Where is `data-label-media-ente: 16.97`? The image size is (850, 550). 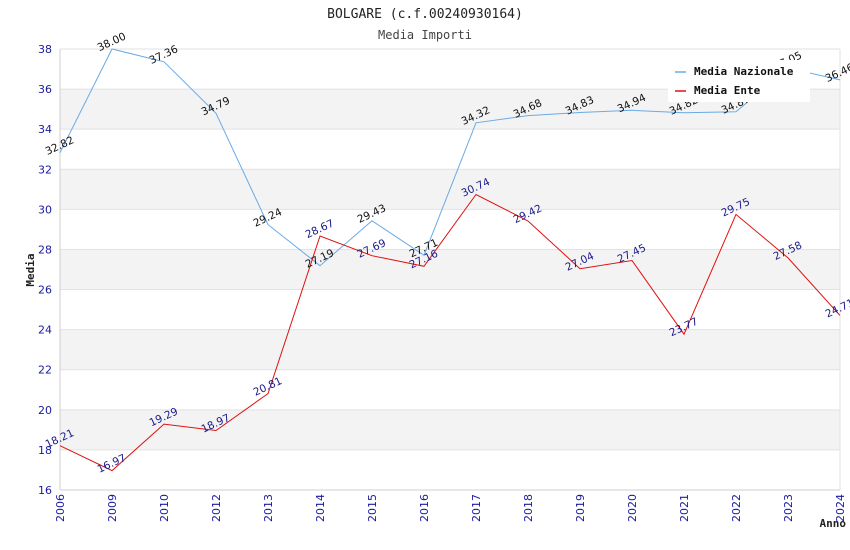
data-label-media-ente: 16.97 is located at coordinates (112, 464).